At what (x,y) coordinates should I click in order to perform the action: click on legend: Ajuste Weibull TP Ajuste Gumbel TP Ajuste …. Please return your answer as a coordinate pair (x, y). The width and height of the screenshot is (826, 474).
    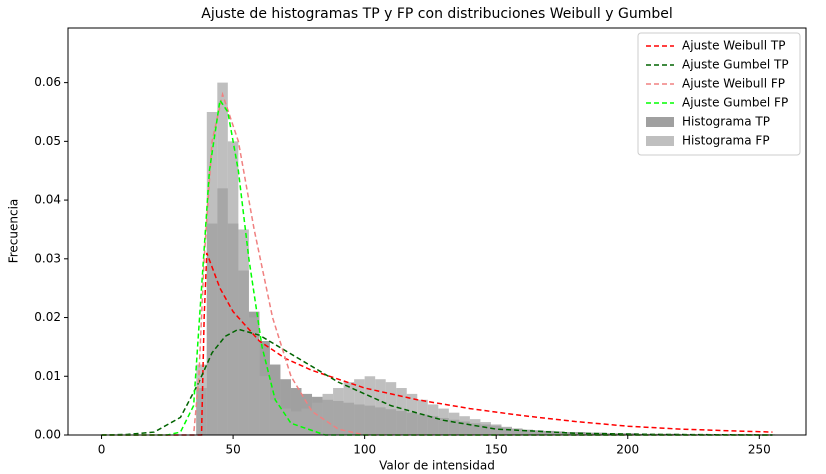
    Looking at the image, I should click on (719, 94).